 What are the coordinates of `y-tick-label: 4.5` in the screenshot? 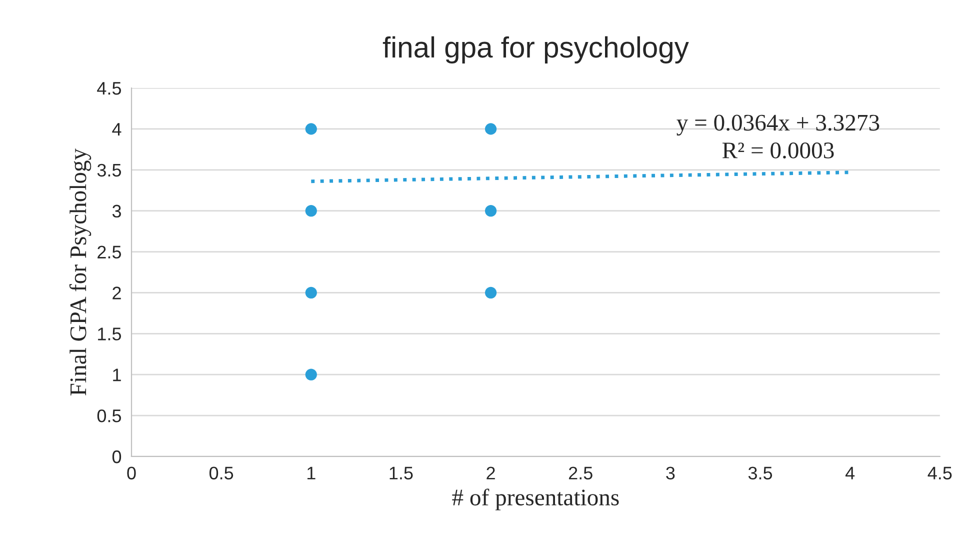 It's located at (109, 88).